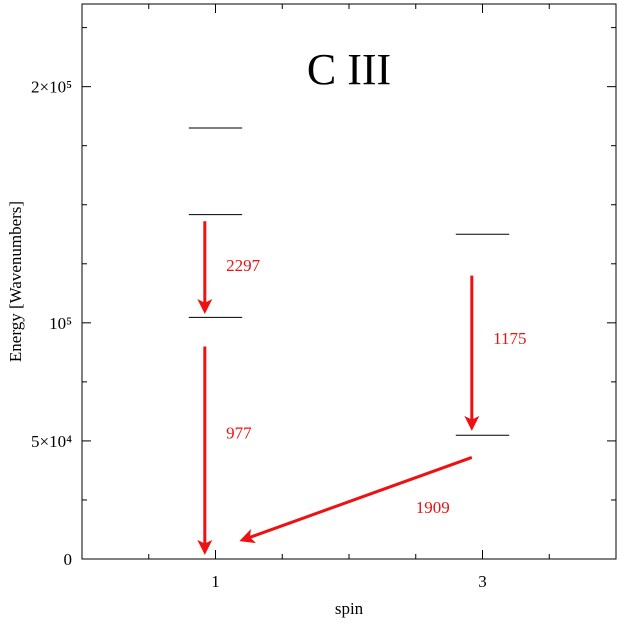  Describe the element at coordinates (509, 338) in the screenshot. I see `transition-label: 1175` at that location.